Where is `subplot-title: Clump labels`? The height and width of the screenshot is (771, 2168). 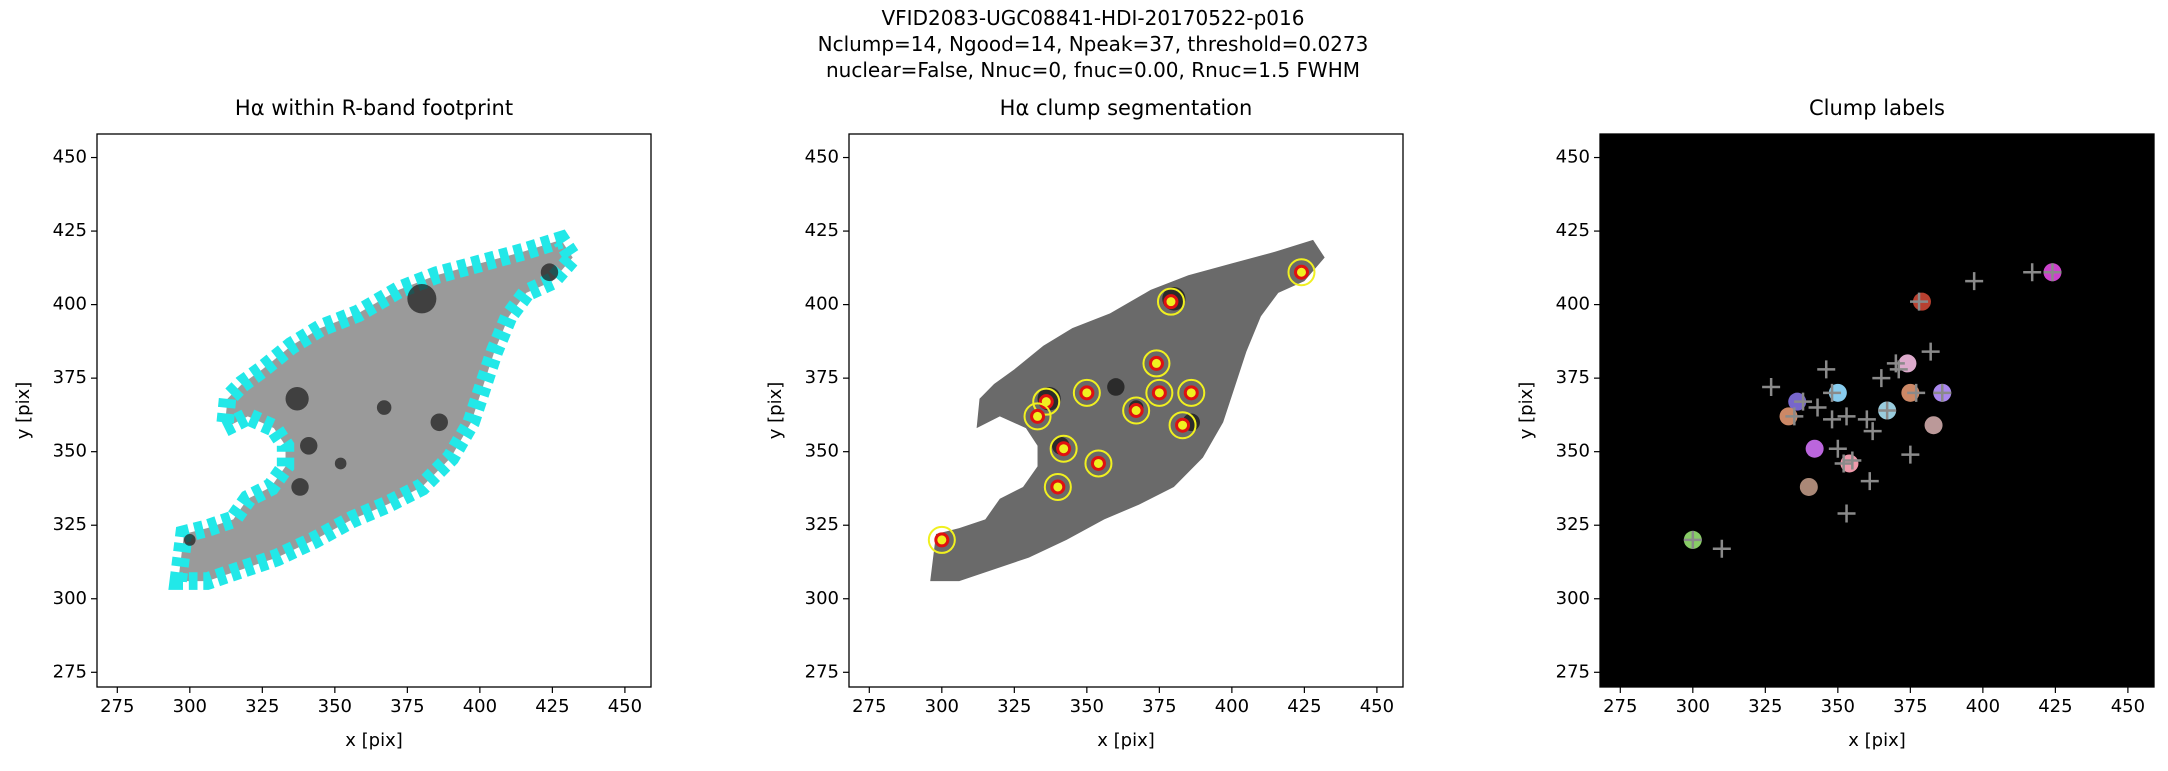 subplot-title: Clump labels is located at coordinates (1877, 108).